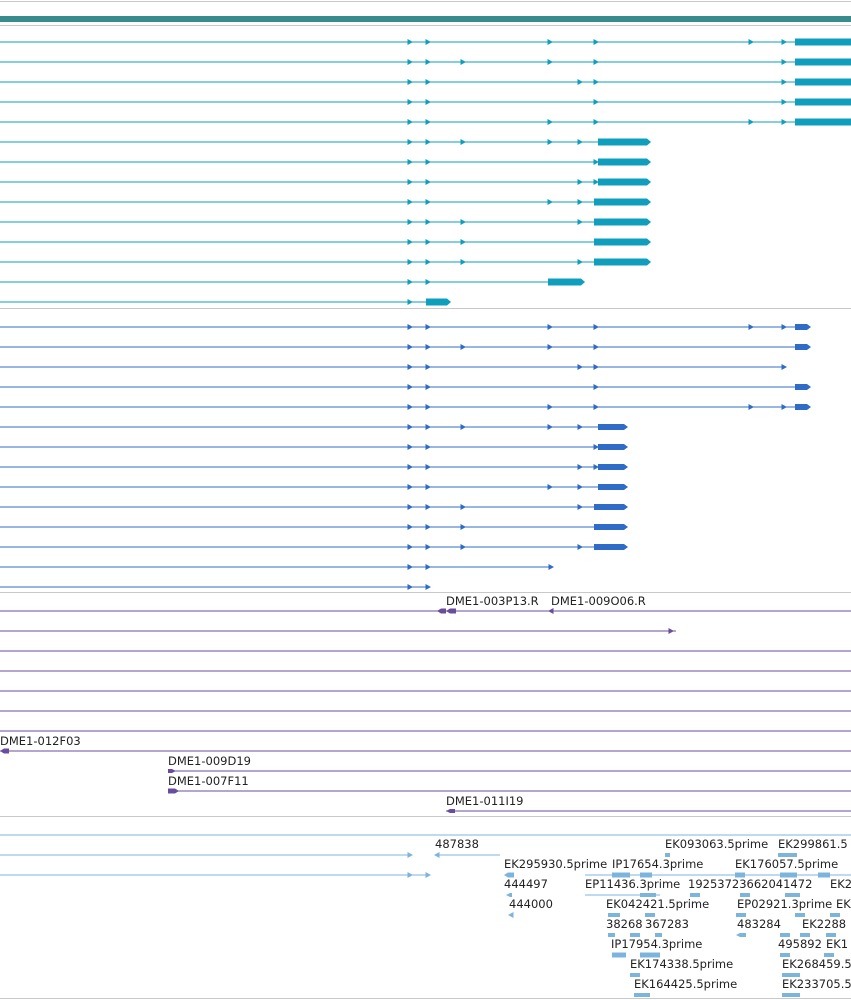  What do you see at coordinates (816, 984) in the screenshot?
I see `feature-label: EK233705.5` at bounding box center [816, 984].